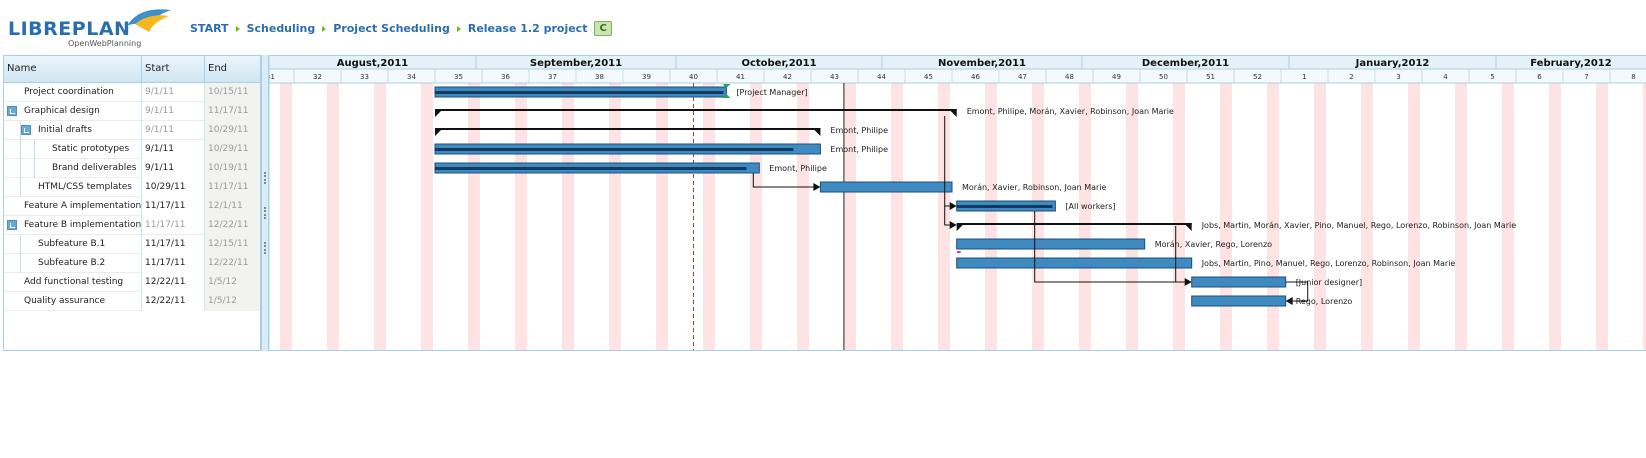 This screenshot has height=458, width=1646. Describe the element at coordinates (232, 225) in the screenshot. I see `task-end-cell: 12/22/11` at that location.